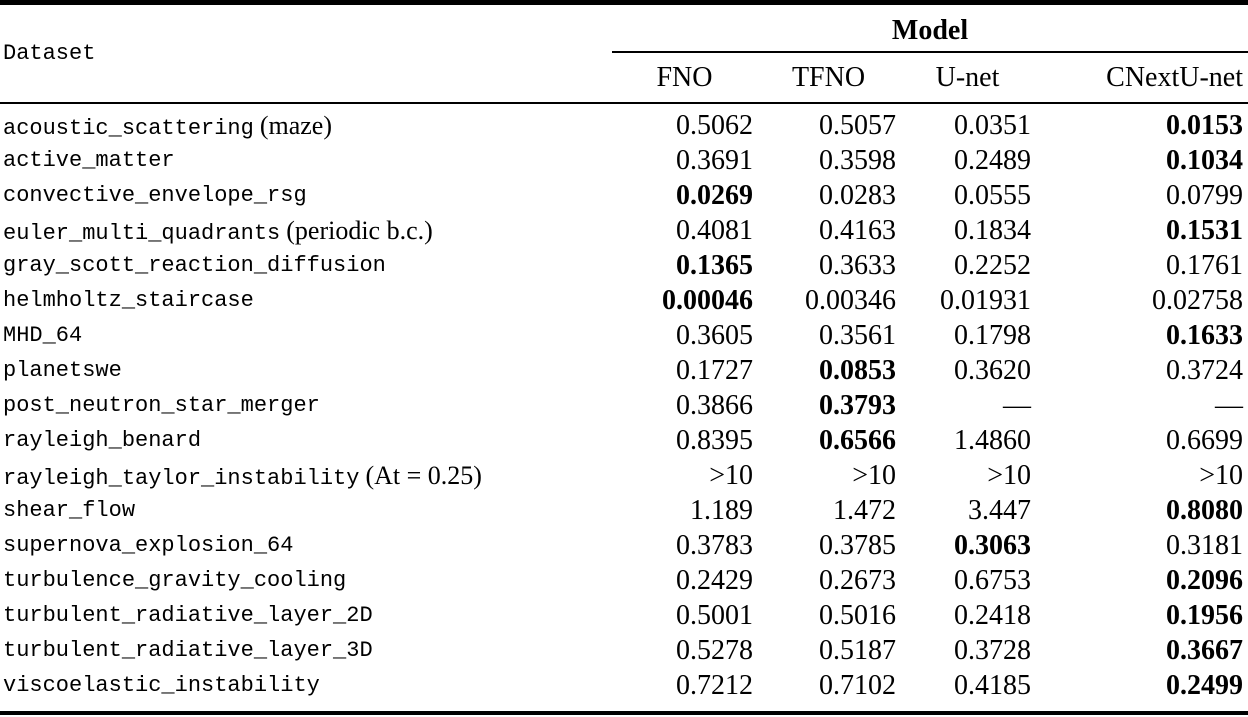 Image resolution: width=1248 pixels, height=717 pixels. Describe the element at coordinates (714, 195) in the screenshot. I see `value-cell: 0.0269` at that location.